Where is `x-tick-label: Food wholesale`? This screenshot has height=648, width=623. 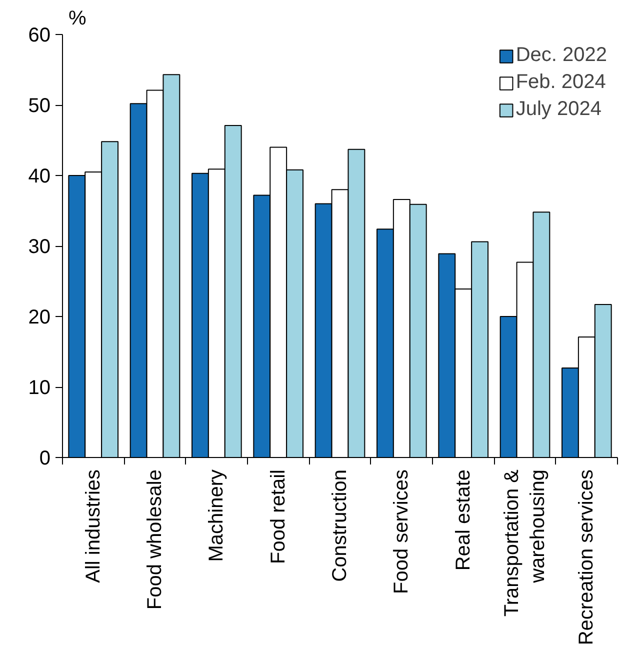 x-tick-label: Food wholesale is located at coordinates (155, 539).